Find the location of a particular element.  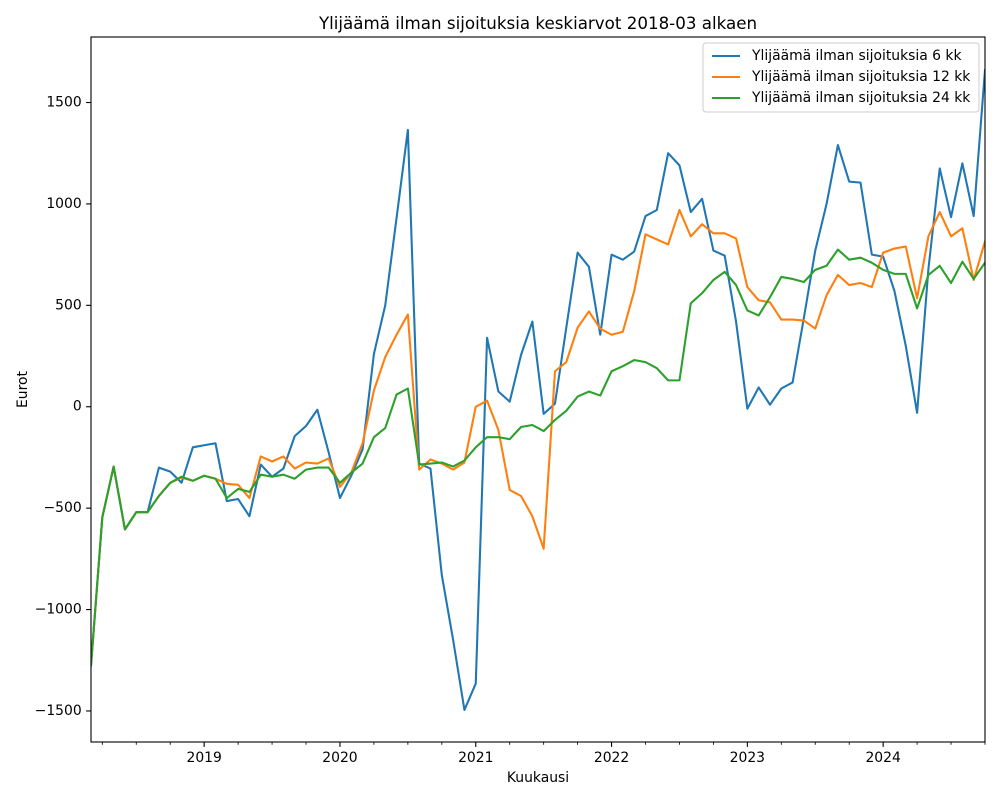

y-axis-label: Eurot is located at coordinates (23, 388).